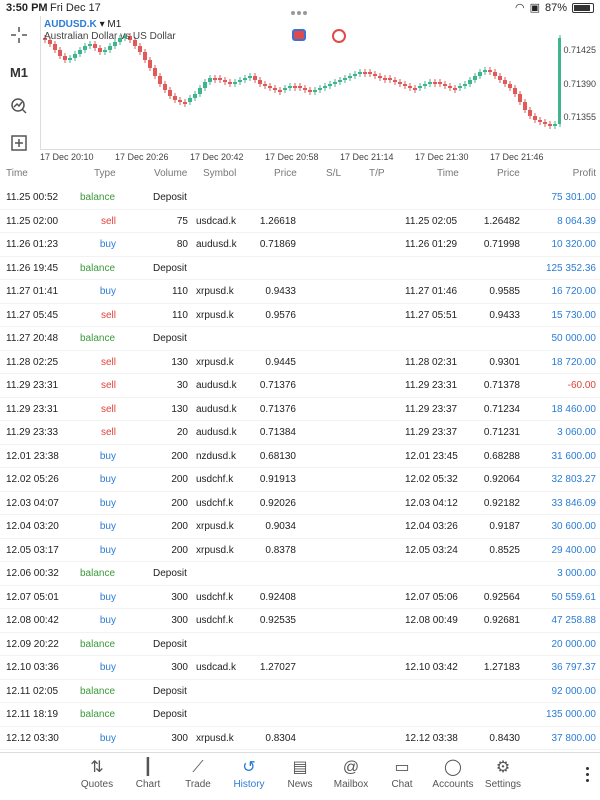  What do you see at coordinates (534, 8) in the screenshot?
I see `car-icon: ▣` at bounding box center [534, 8].